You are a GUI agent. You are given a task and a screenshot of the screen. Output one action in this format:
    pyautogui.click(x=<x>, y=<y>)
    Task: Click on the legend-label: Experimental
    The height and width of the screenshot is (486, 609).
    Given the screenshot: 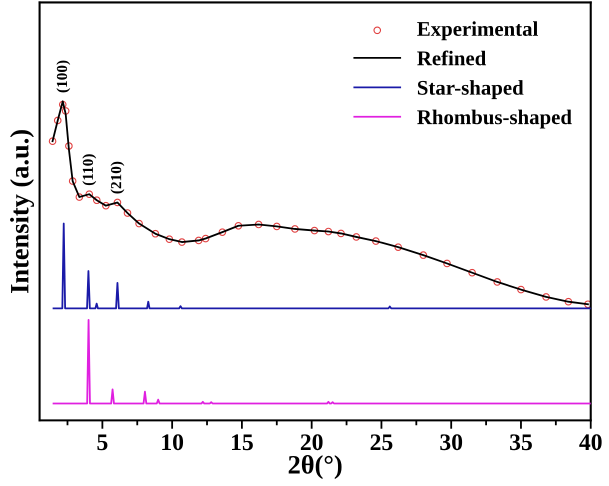 What is the action you would take?
    pyautogui.click(x=477, y=30)
    